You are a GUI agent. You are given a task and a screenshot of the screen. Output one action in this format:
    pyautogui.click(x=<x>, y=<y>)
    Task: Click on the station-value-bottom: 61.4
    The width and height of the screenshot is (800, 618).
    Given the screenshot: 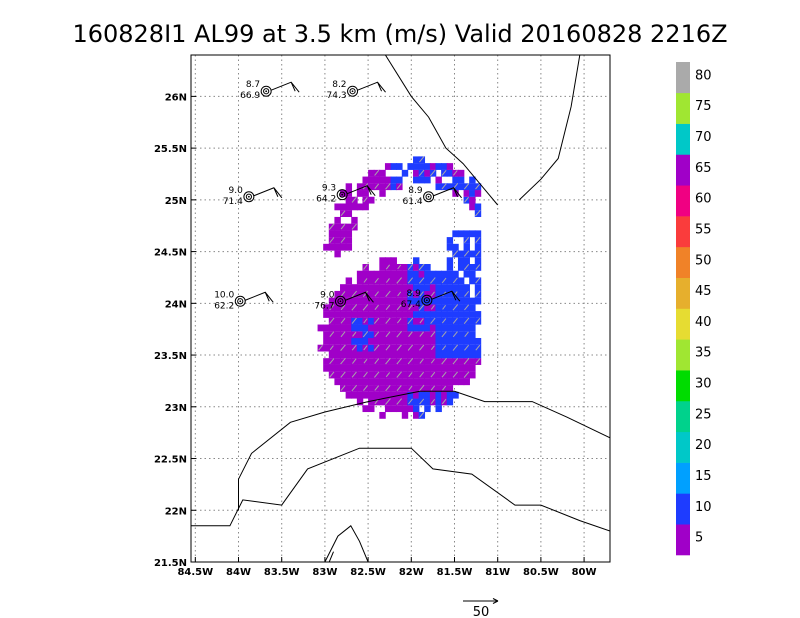 What is the action you would take?
    pyautogui.click(x=413, y=202)
    